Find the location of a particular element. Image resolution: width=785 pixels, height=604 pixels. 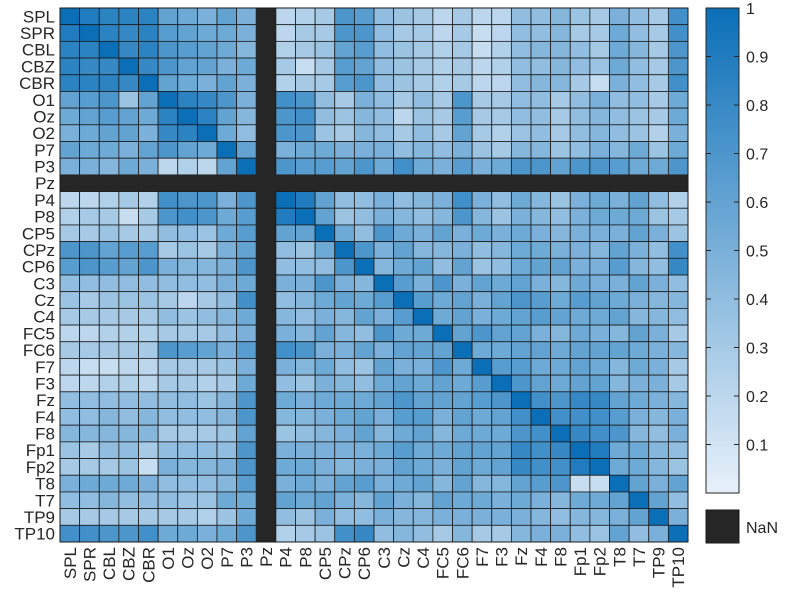

column-label: Fz is located at coordinates (521, 556).